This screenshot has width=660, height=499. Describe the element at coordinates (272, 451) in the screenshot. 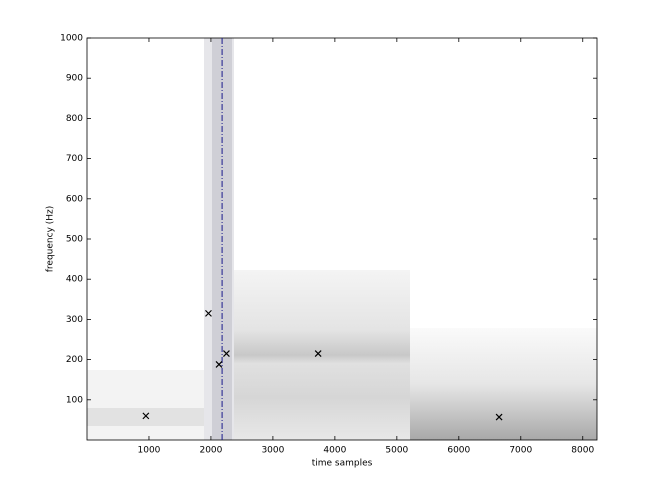

I see `x-tick-label: 3000` at that location.